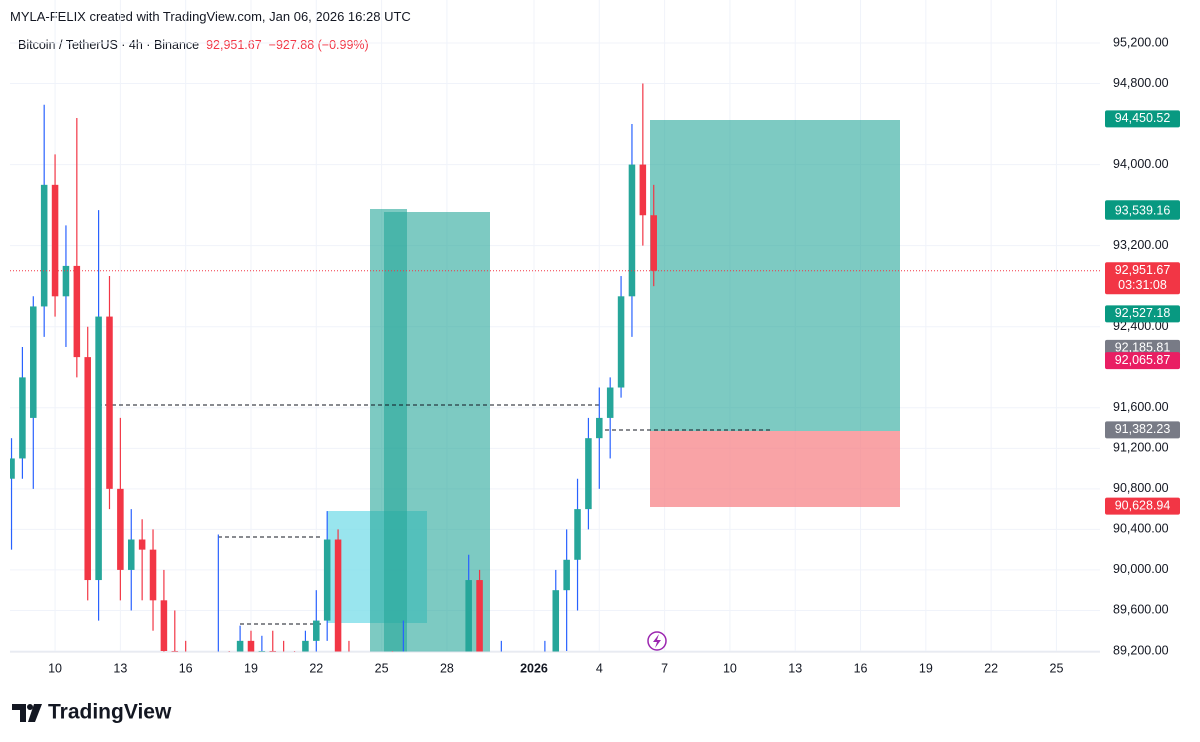 The image size is (1200, 742). What do you see at coordinates (775, 275) in the screenshot?
I see `long-position-target` at bounding box center [775, 275].